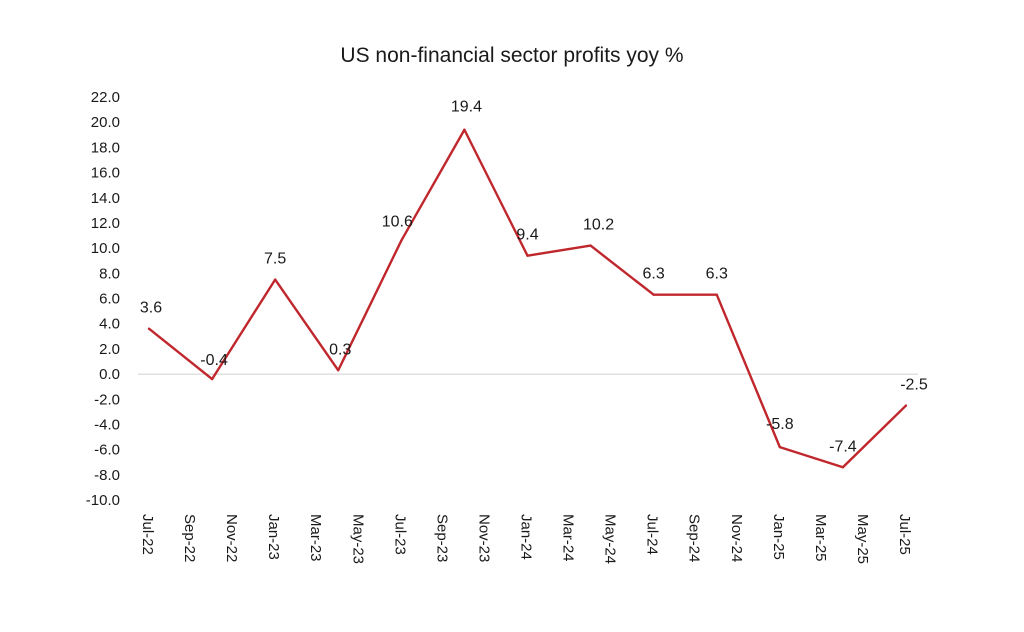  What do you see at coordinates (151, 308) in the screenshot?
I see `data-label: 3.6` at bounding box center [151, 308].